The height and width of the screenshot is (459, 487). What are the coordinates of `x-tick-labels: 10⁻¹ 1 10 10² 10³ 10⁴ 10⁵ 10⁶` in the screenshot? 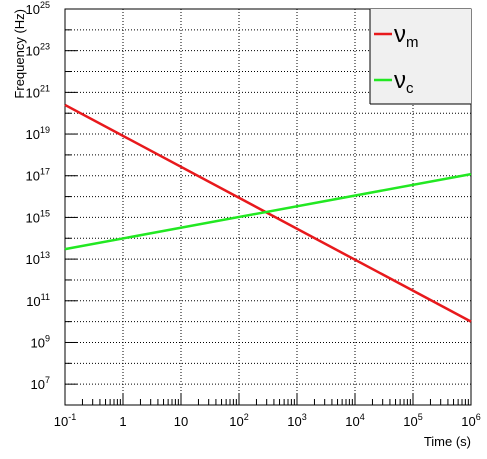 It's located at (267, 420).